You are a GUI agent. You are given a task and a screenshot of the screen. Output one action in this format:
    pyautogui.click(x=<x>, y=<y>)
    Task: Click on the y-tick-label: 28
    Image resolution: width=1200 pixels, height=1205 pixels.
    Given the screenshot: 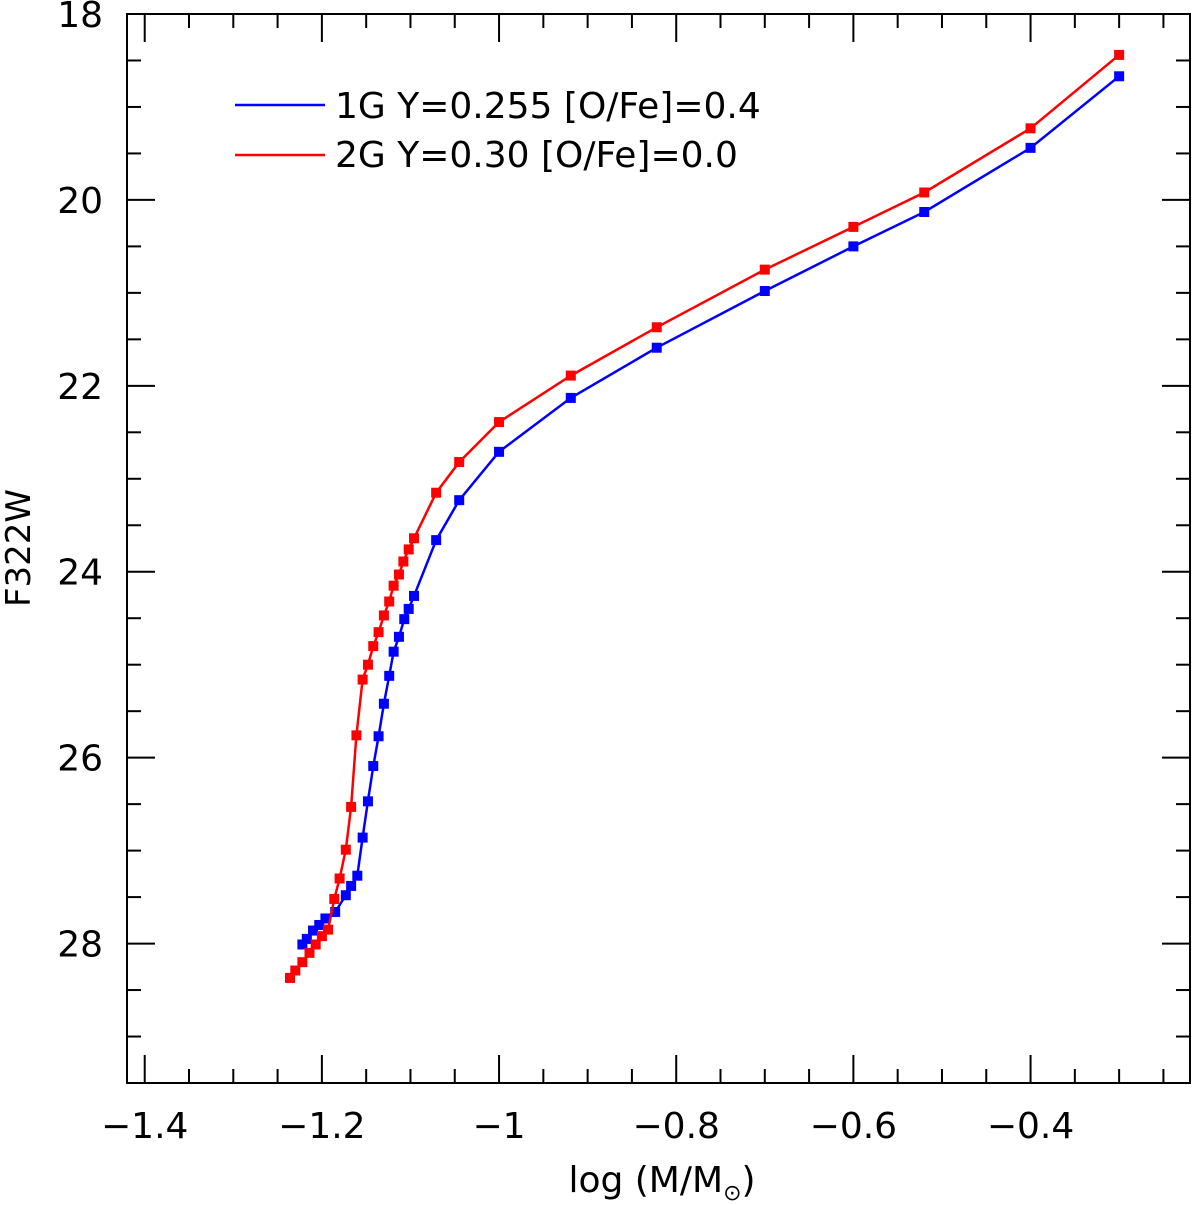 What is the action you would take?
    pyautogui.click(x=80, y=945)
    